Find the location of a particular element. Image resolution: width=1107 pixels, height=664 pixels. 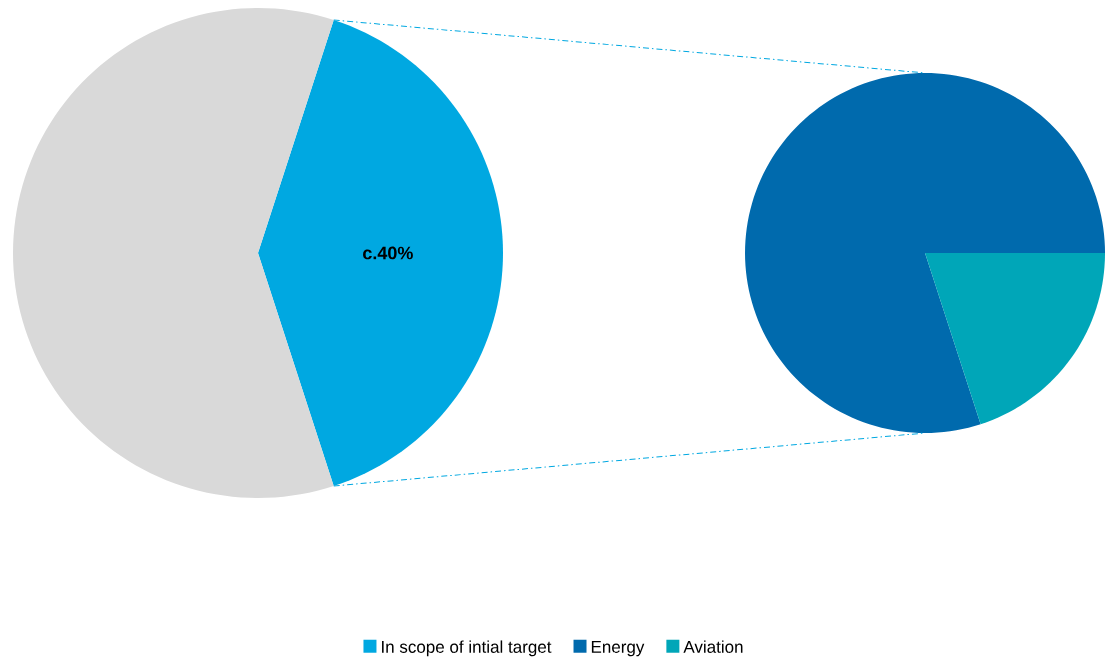

legend-label: Energy is located at coordinates (618, 649).